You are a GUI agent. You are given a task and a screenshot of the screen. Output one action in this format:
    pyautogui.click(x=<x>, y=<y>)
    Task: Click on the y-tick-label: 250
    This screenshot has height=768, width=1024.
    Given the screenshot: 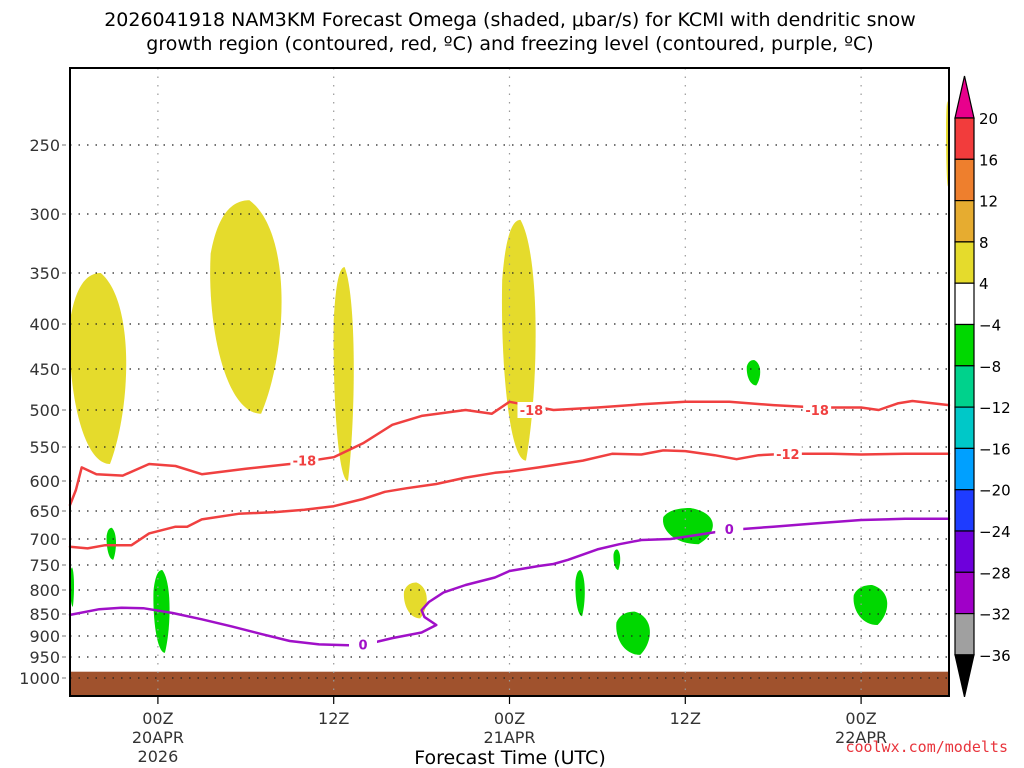 What is the action you would take?
    pyautogui.click(x=44, y=145)
    